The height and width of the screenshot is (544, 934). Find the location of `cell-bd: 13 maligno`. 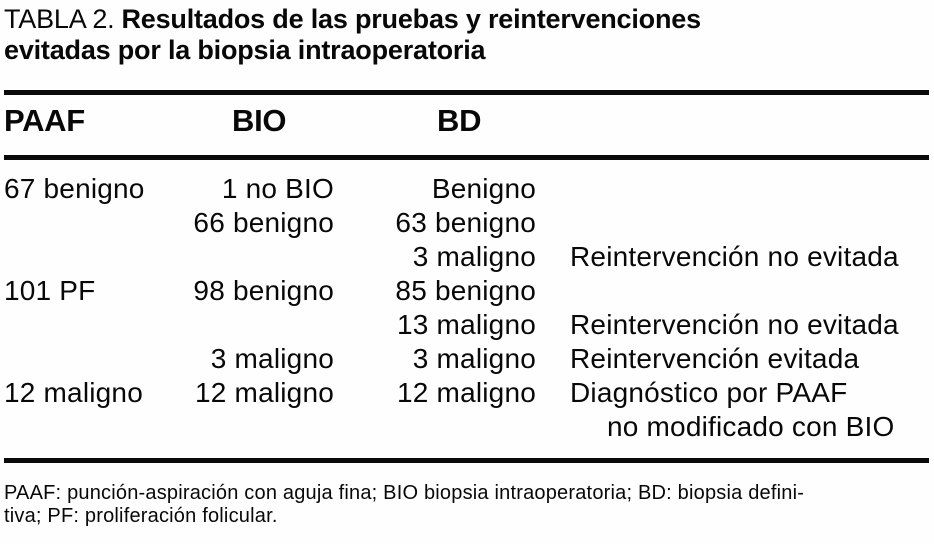

cell-bd: 13 maligno is located at coordinates (466, 324).